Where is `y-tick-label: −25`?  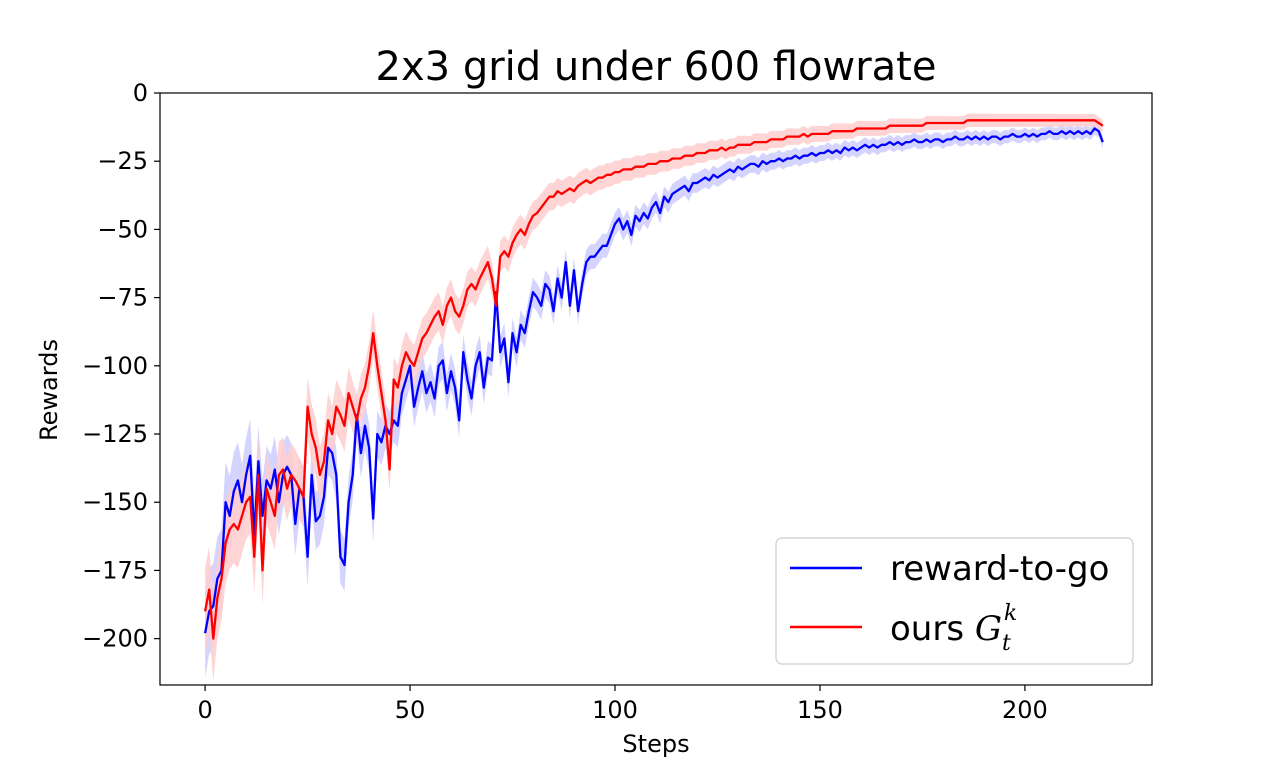
y-tick-label: −25 is located at coordinates (122, 161).